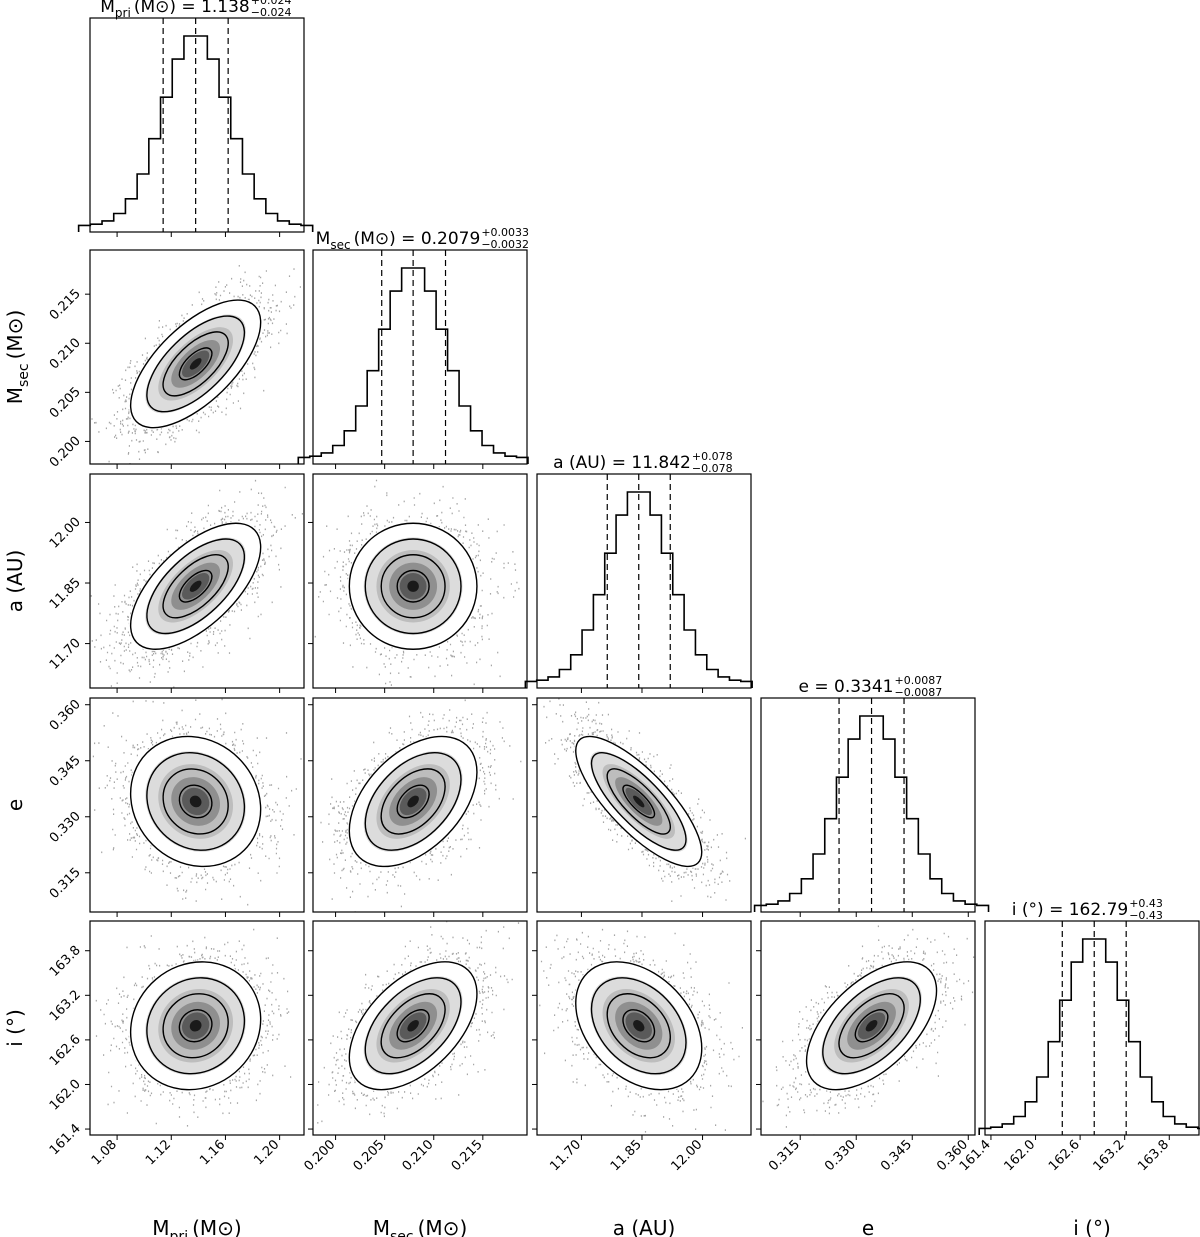 Image resolution: width=1200 pixels, height=1237 pixels. I want to click on histogram-panel-i: i (°) = 162.79 +0.43−0.43, so click(1089, 1016).